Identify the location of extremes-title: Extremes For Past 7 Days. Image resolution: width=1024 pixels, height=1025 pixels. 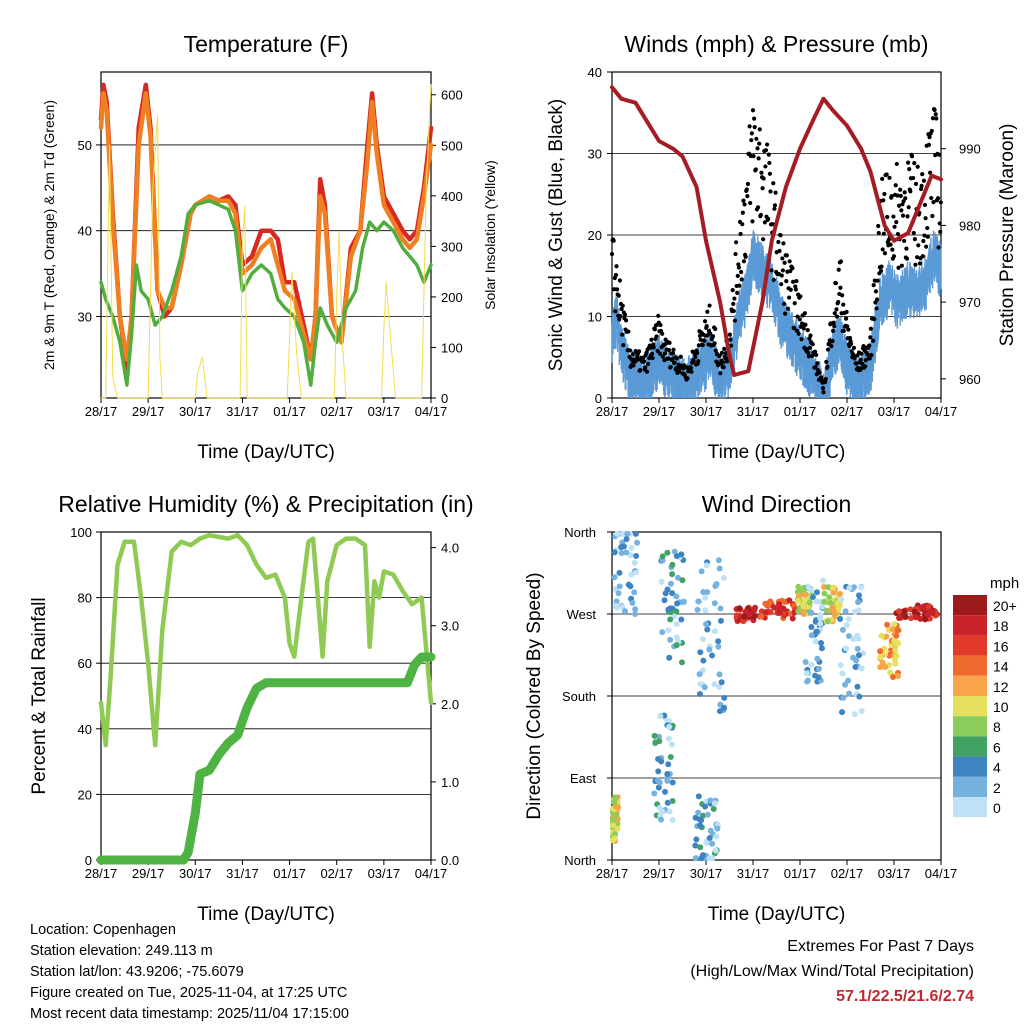
(880, 946).